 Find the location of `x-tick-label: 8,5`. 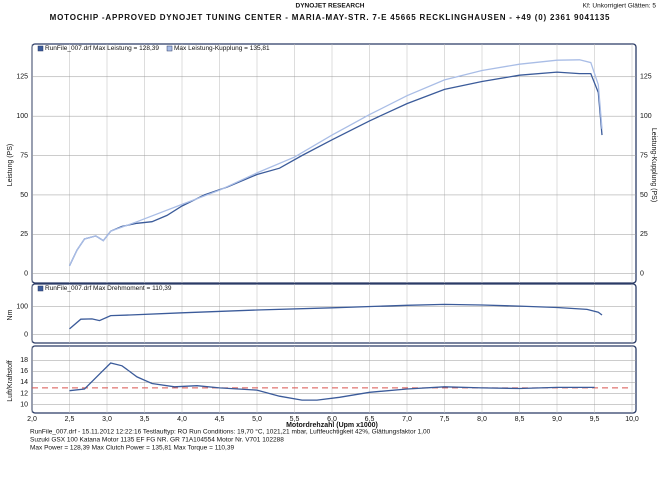

x-tick-label: 8,5 is located at coordinates (520, 419).